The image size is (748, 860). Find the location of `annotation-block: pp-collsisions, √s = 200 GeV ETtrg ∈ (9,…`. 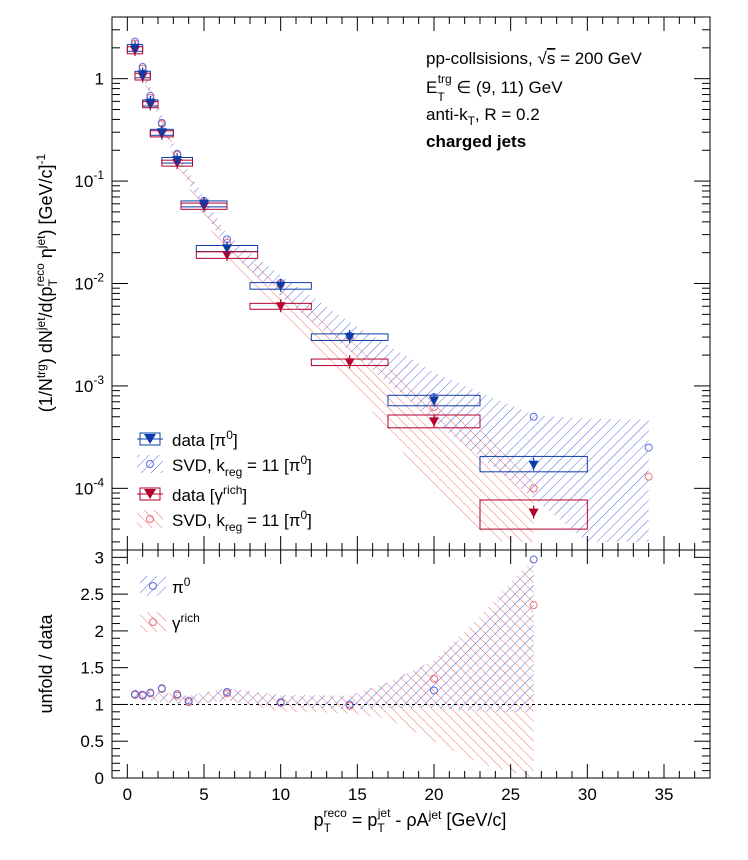

annotation-block: pp-collsisions, √s = 200 GeV ETtrg ∈ (9,… is located at coordinates (534, 100).